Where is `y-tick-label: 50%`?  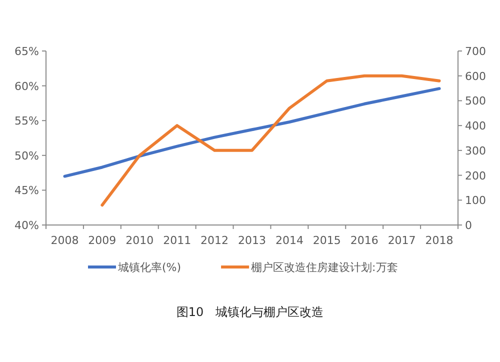
y-tick-label: 50% is located at coordinates (26, 155).